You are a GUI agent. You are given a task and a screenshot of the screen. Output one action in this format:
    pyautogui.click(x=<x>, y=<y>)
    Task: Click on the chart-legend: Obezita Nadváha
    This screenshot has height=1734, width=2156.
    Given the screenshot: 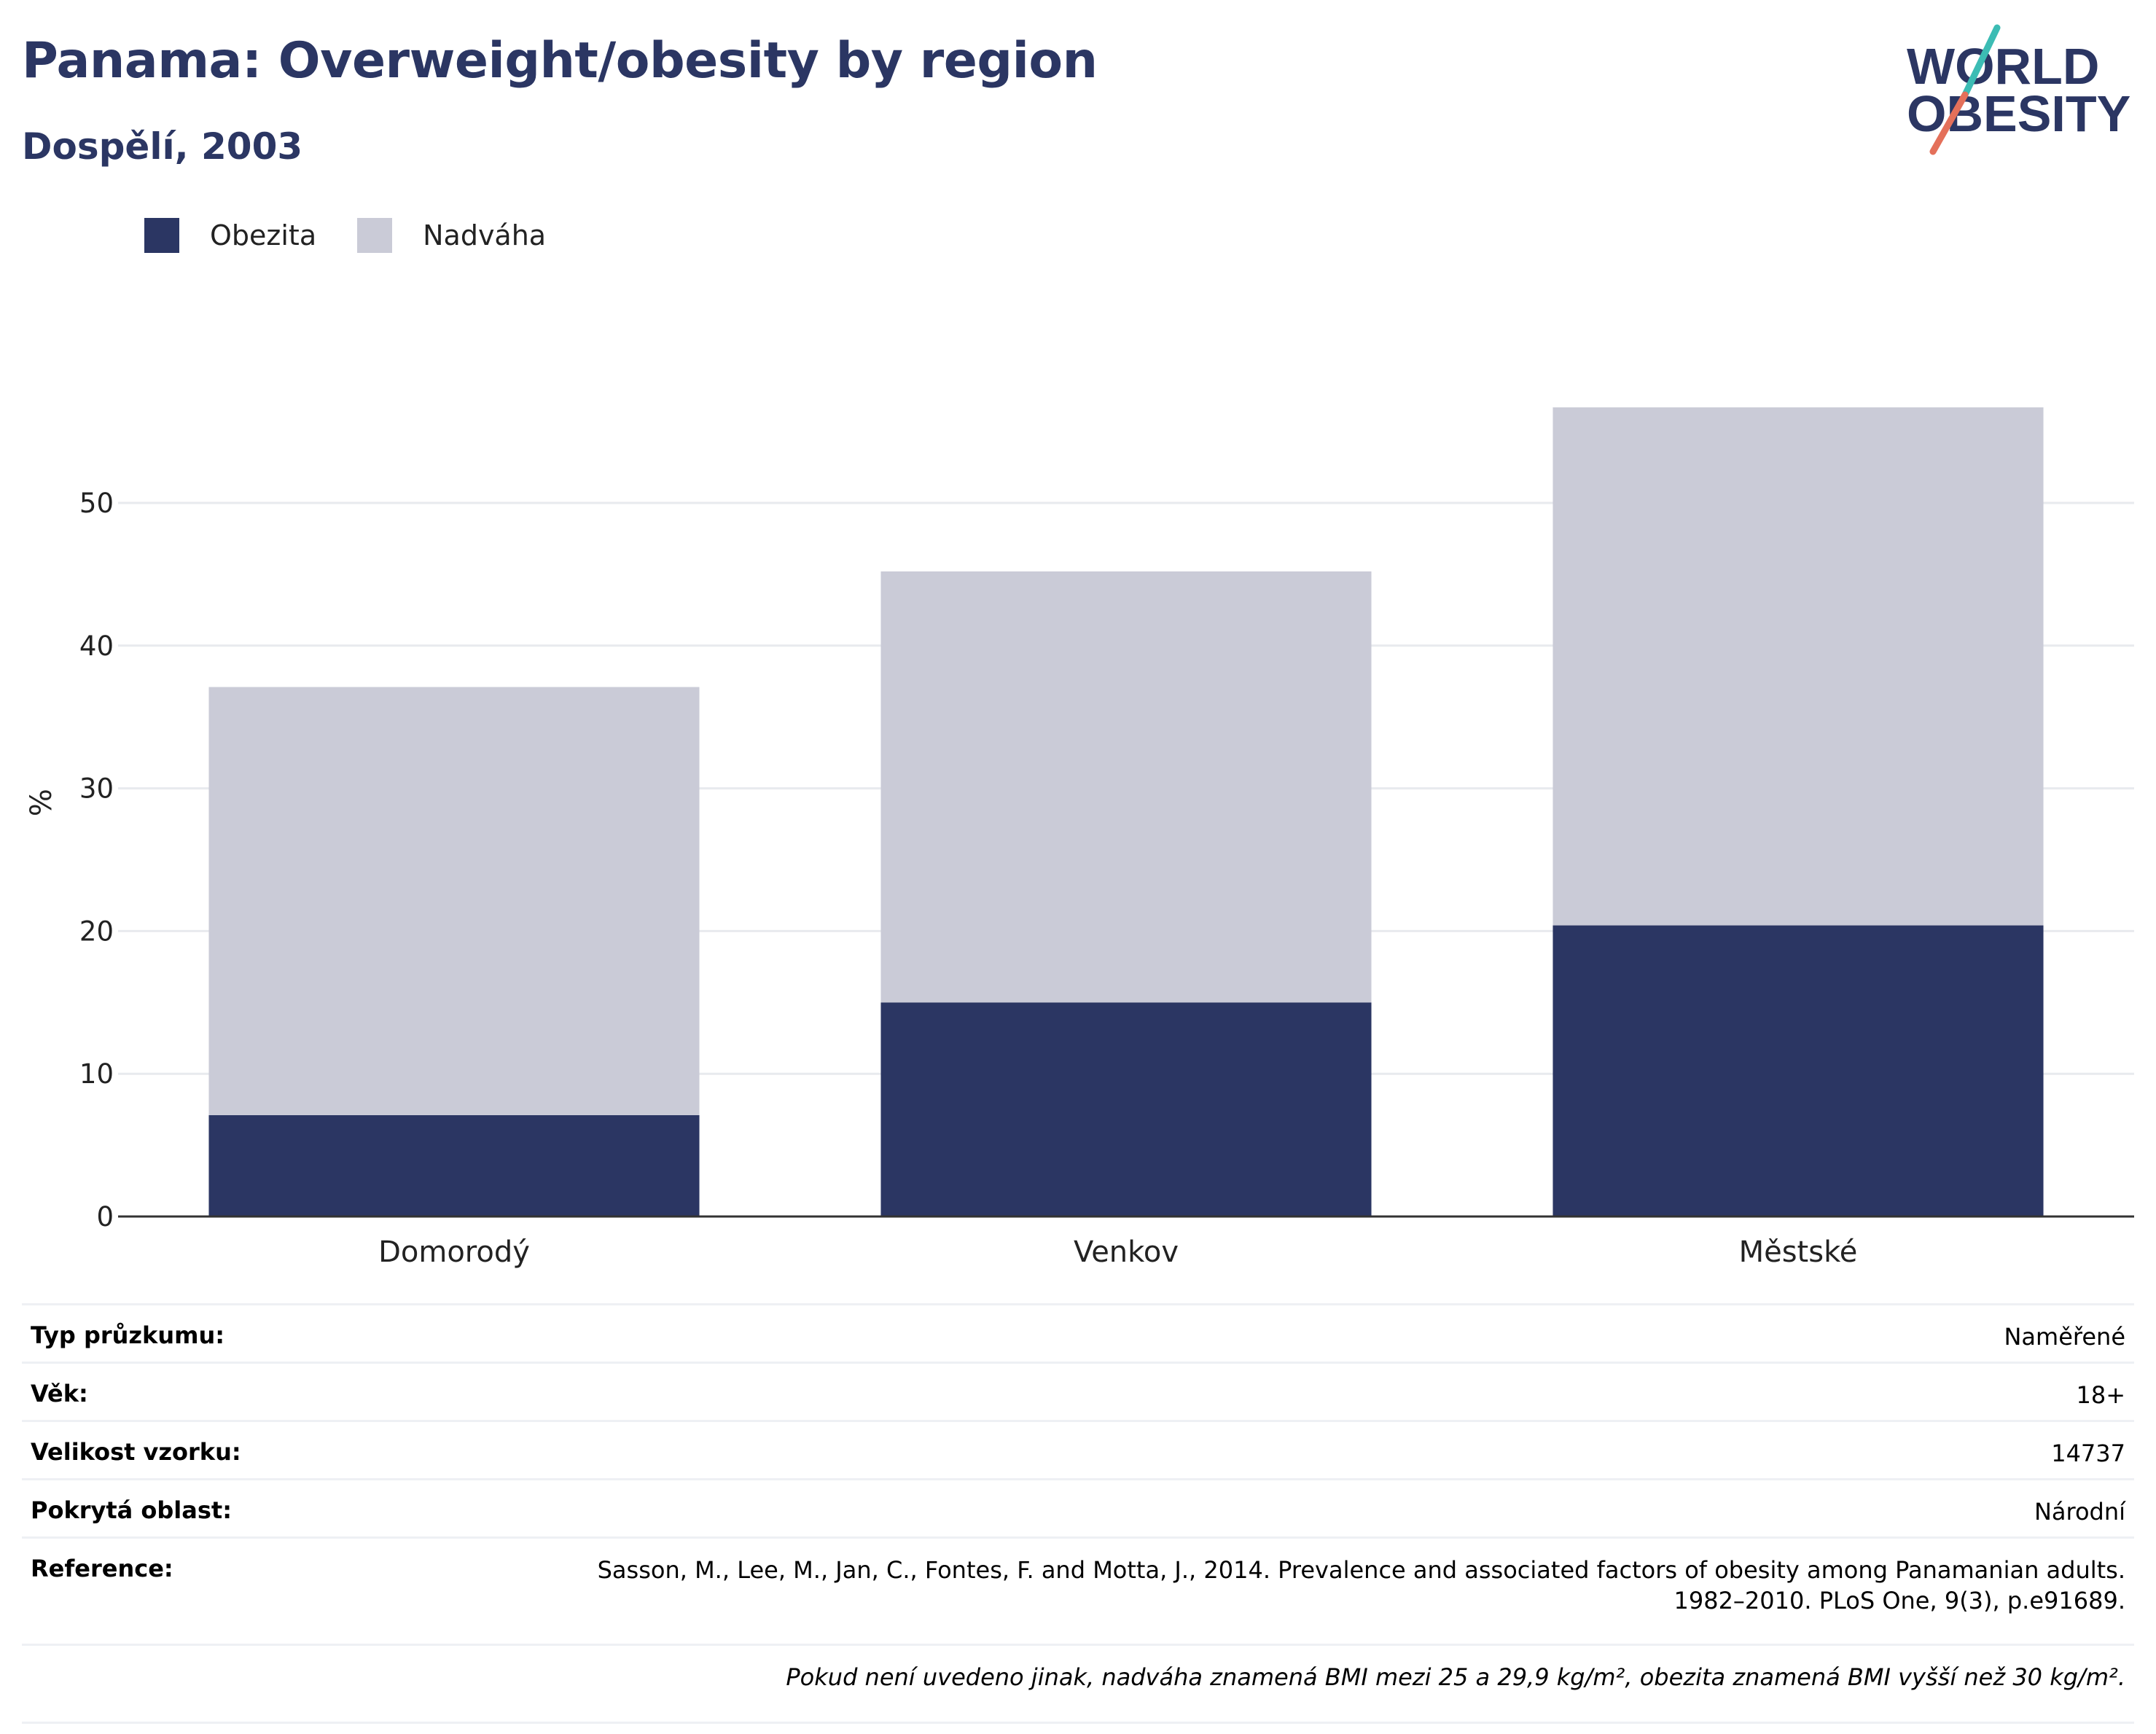 What is the action you would take?
    pyautogui.click(x=366, y=235)
    